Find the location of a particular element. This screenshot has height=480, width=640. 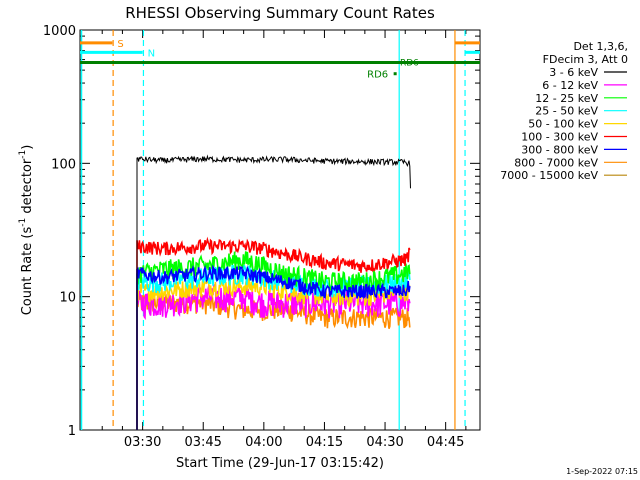

legend-item-label: 25 - 50 keV is located at coordinates (566, 111).